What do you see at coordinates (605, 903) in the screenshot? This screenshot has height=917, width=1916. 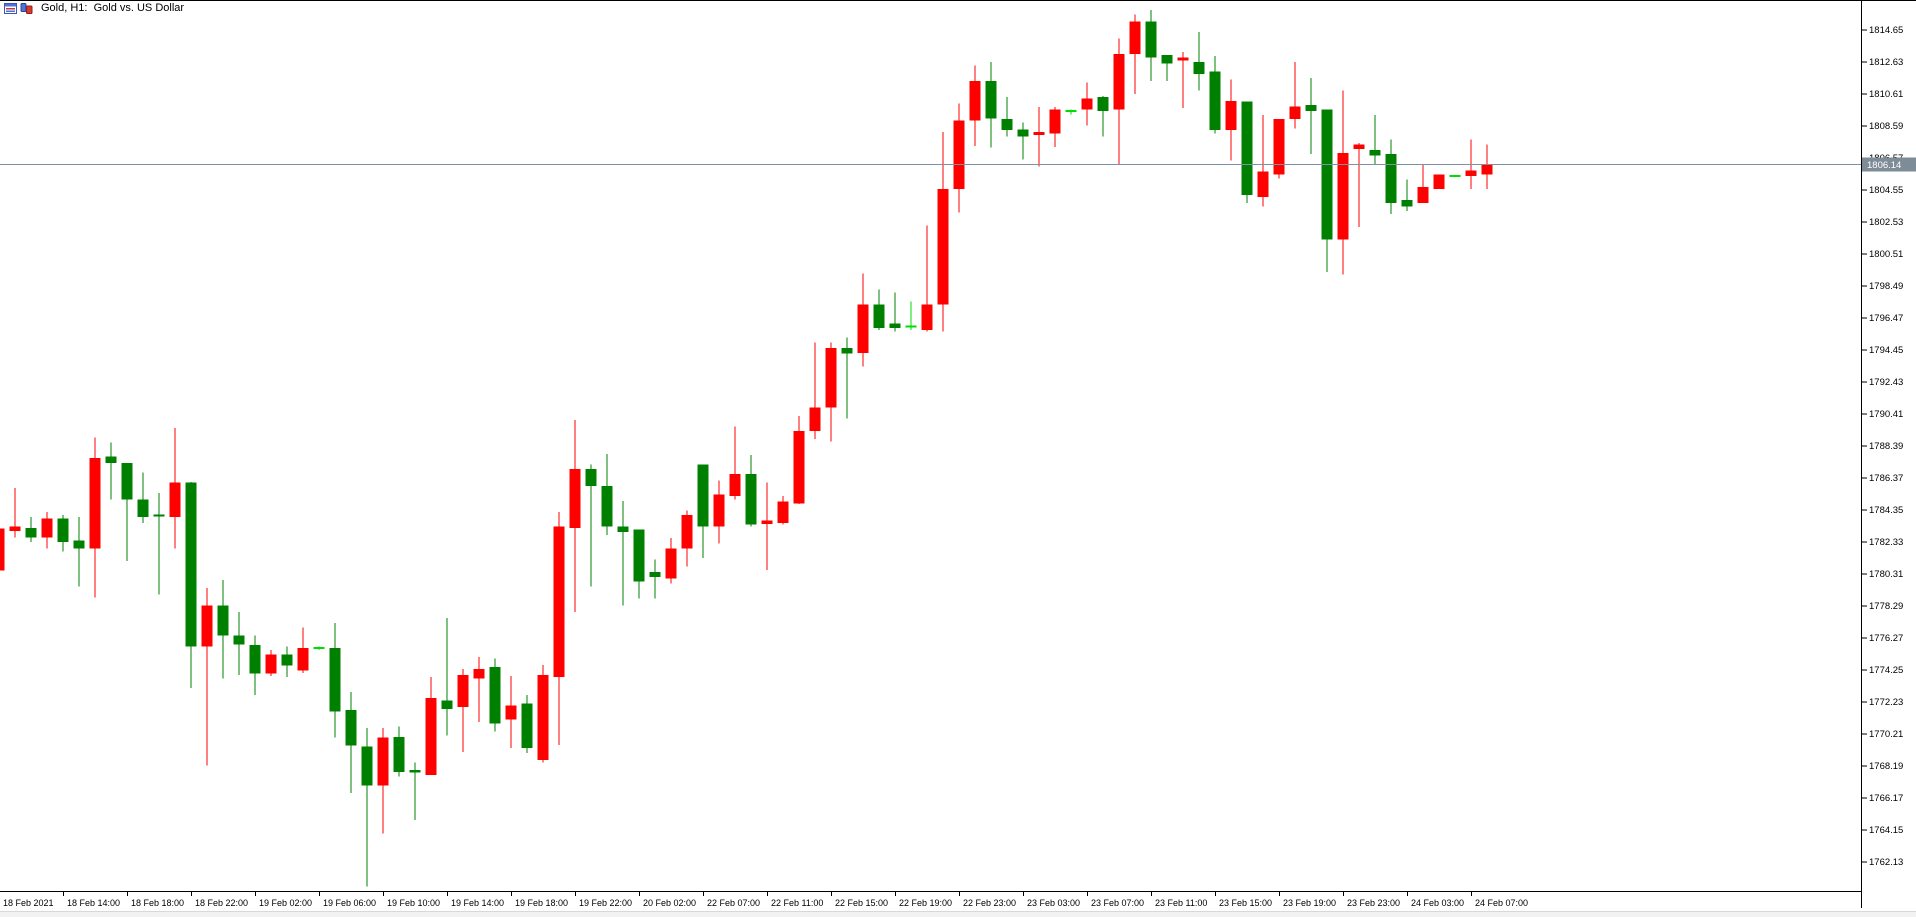 I see `time-tick-label: 19 Feb 22:00` at bounding box center [605, 903].